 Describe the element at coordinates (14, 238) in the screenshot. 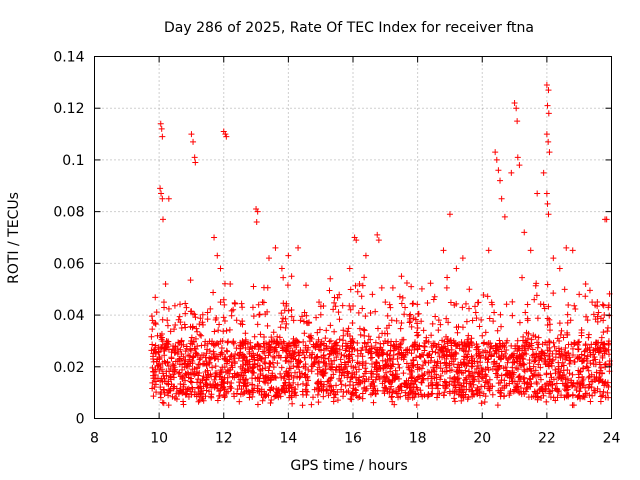

I see `y-axis-title: ROTI / TECUs` at that location.